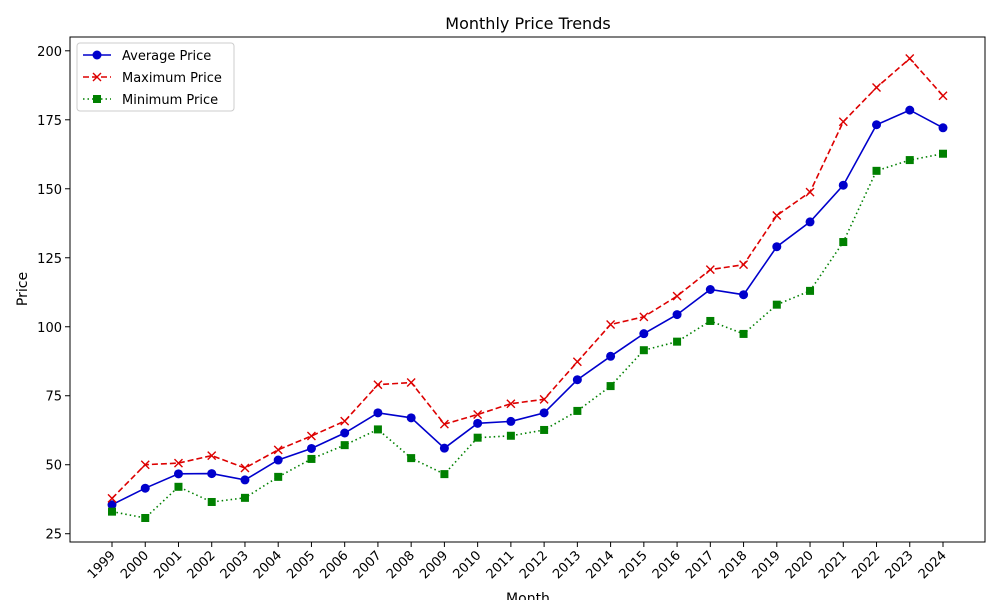 This screenshot has height=600, width=1000. What do you see at coordinates (866, 565) in the screenshot?
I see `x-tick-label: 2022` at bounding box center [866, 565].